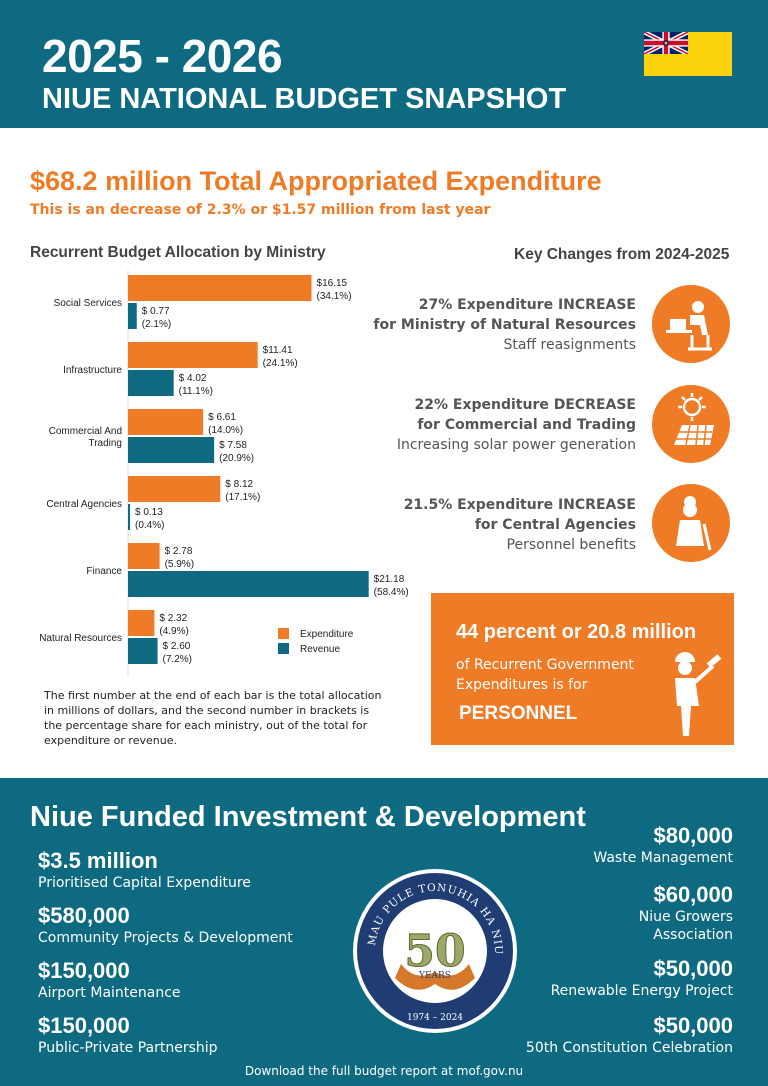  What do you see at coordinates (516, 445) in the screenshot?
I see `key-change-reason: Increasing solar power generation` at bounding box center [516, 445].